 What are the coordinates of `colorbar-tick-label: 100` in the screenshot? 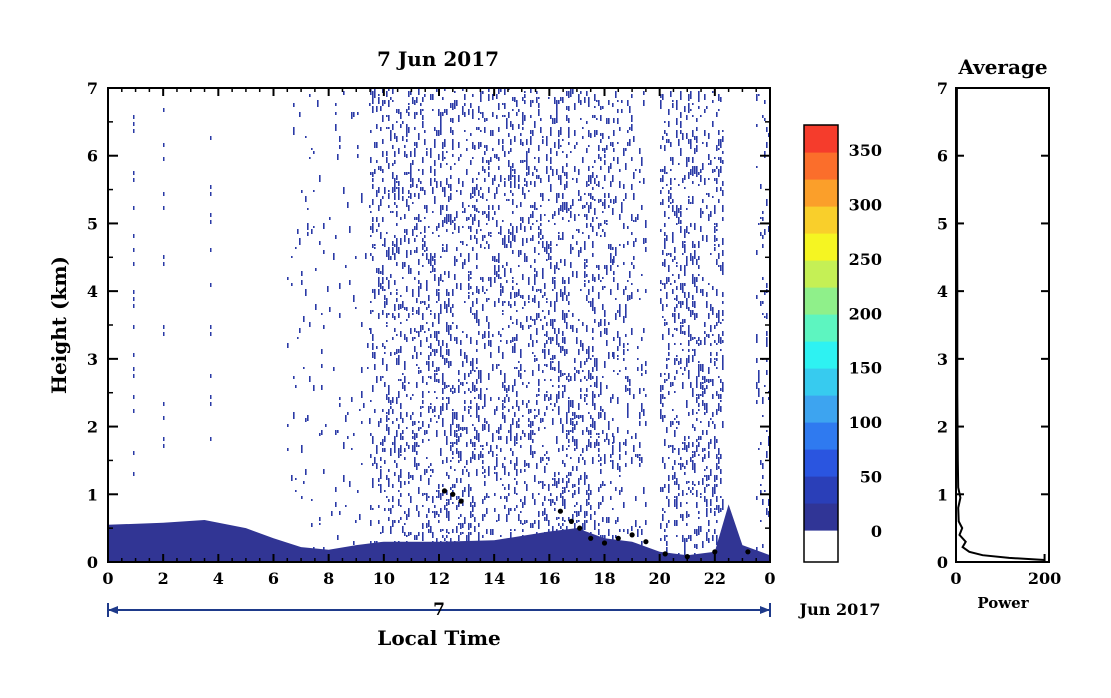 It's located at (865, 422).